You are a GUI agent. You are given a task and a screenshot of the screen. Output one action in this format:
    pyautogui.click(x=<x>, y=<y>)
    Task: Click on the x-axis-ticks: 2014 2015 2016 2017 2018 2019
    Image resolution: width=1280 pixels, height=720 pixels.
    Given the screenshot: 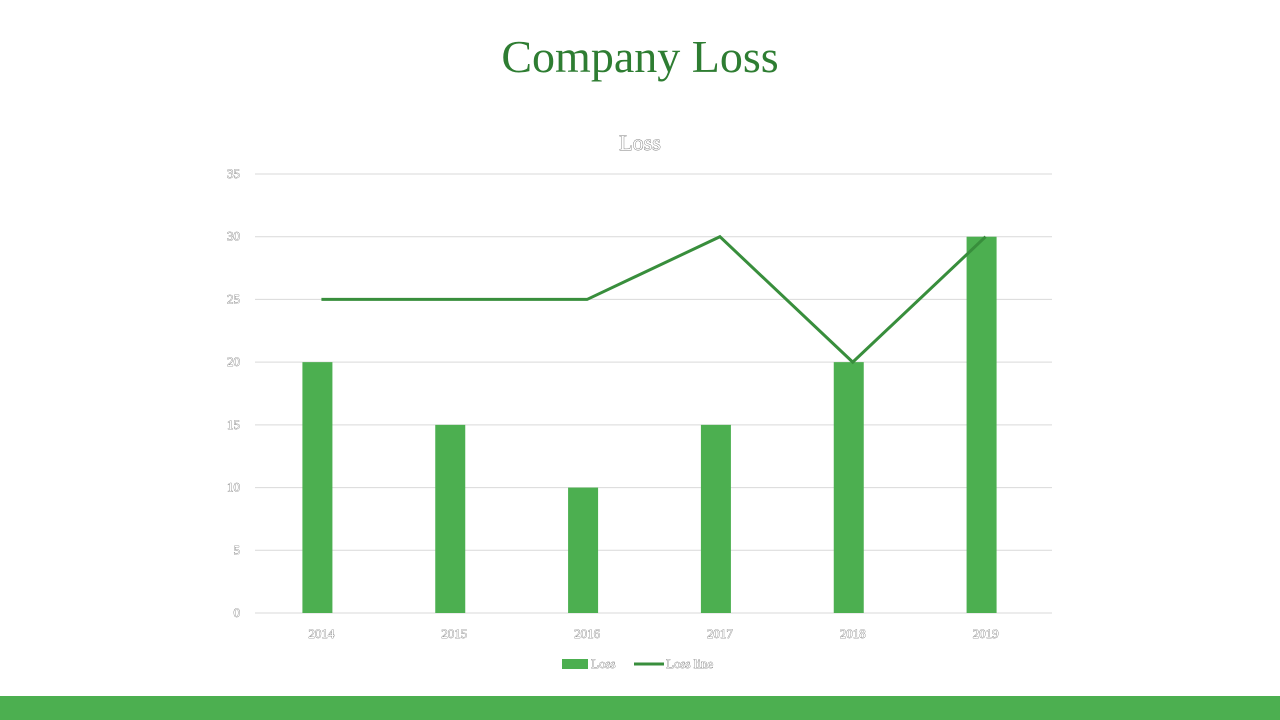 What is the action you would take?
    pyautogui.click(x=653, y=634)
    